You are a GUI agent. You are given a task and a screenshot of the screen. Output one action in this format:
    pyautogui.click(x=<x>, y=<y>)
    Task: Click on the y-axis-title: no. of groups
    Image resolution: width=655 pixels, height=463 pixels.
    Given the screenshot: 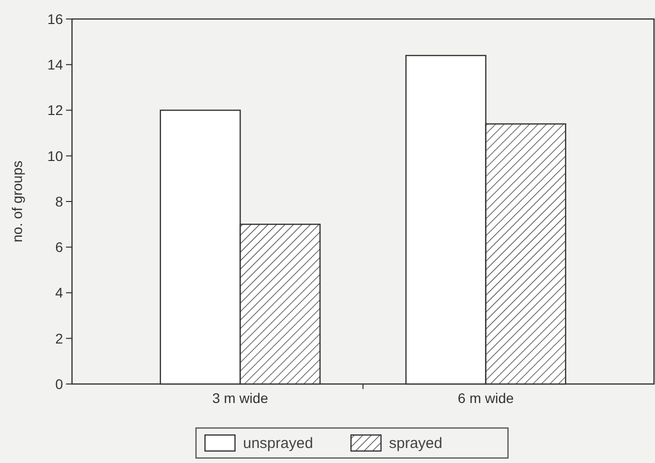 What is the action you would take?
    pyautogui.click(x=17, y=201)
    